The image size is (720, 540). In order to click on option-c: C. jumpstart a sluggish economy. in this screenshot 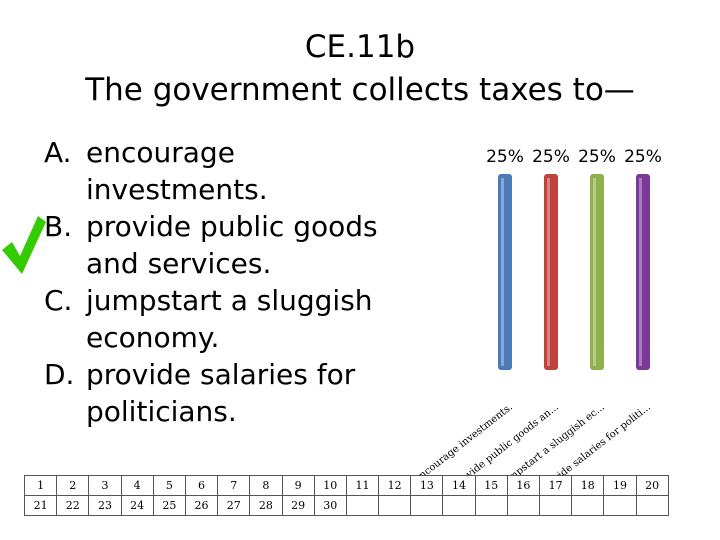, I will do `click(224, 319)`.